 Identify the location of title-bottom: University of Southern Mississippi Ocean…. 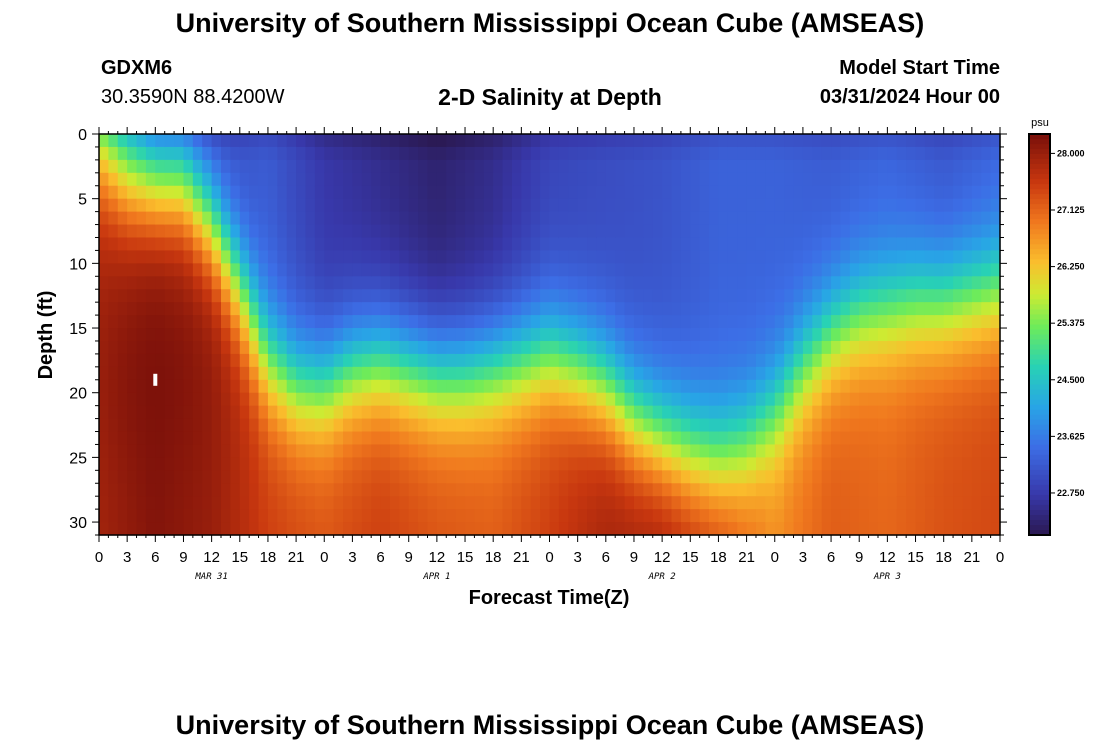
(550, 725).